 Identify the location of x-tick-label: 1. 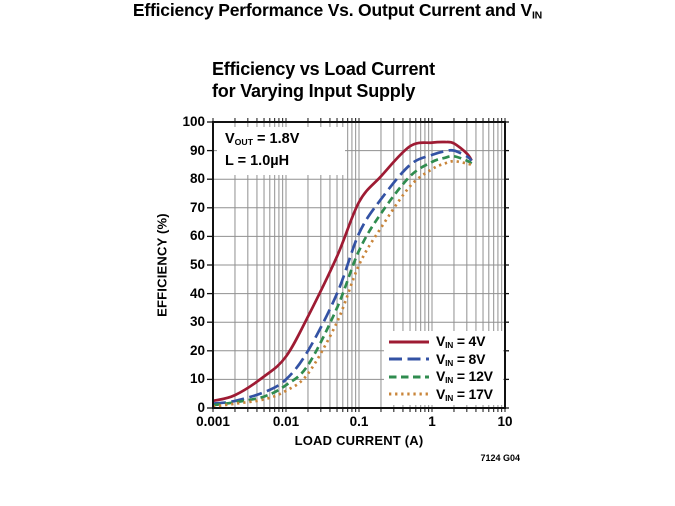
(432, 421).